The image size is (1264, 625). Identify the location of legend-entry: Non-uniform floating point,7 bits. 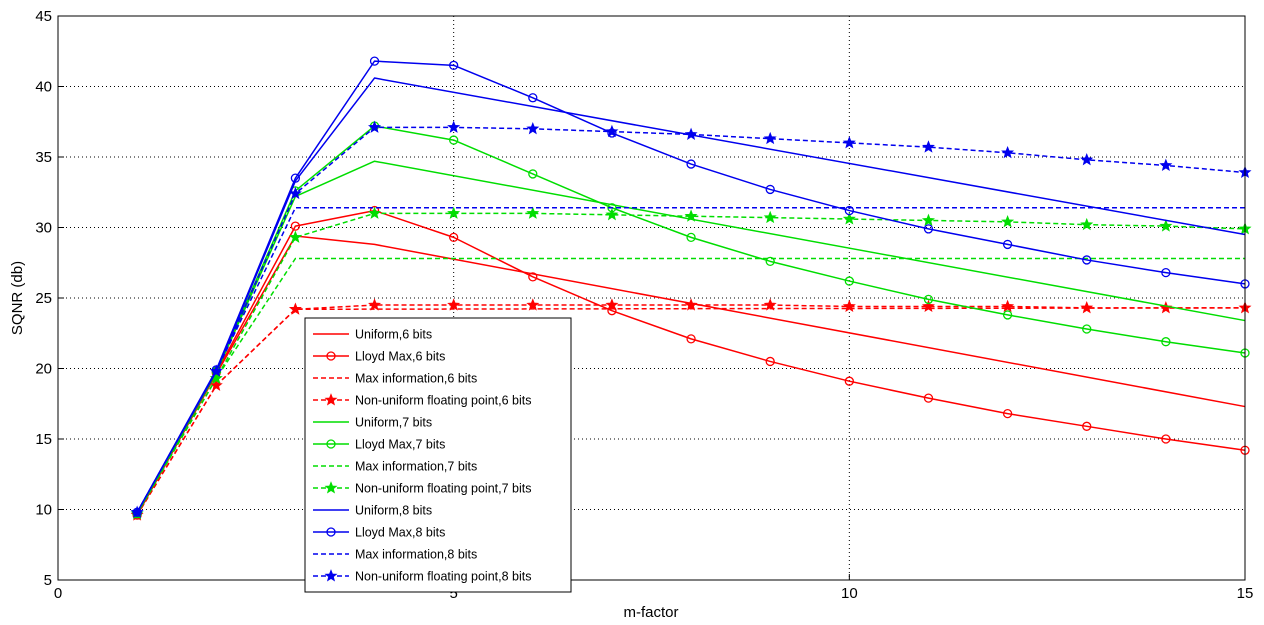
(422, 488).